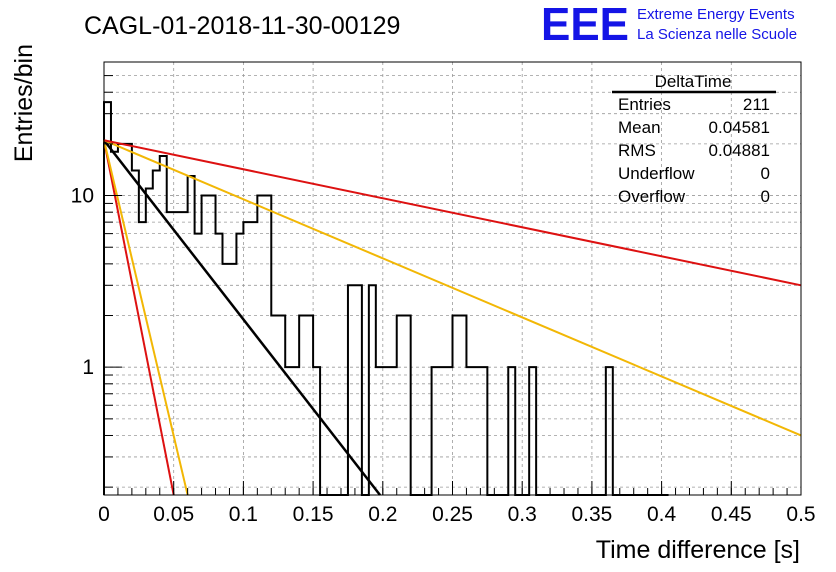 The width and height of the screenshot is (836, 572). Describe the element at coordinates (656, 173) in the screenshot. I see `stats-row-label: Underflow` at that location.